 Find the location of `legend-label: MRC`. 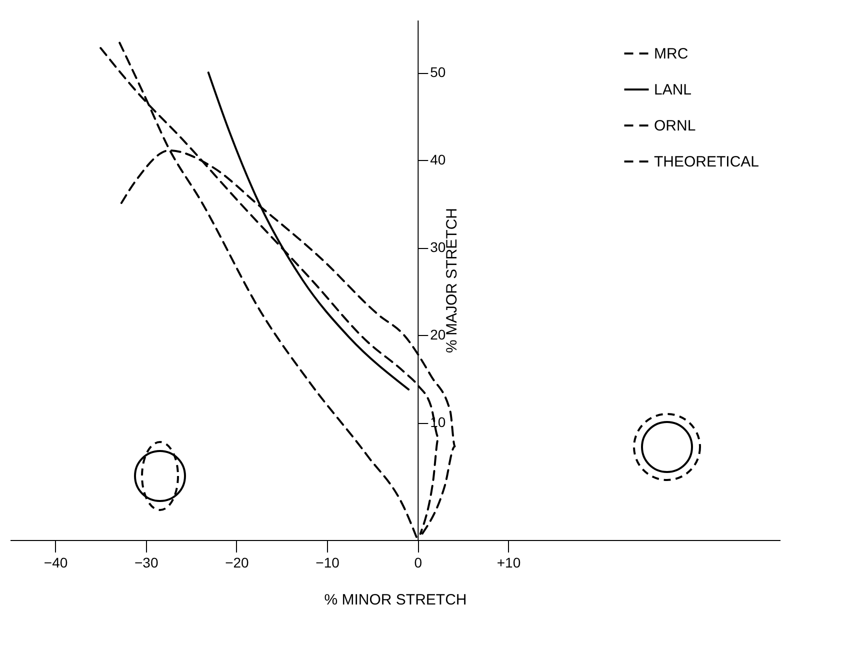

legend-label: MRC is located at coordinates (671, 54).